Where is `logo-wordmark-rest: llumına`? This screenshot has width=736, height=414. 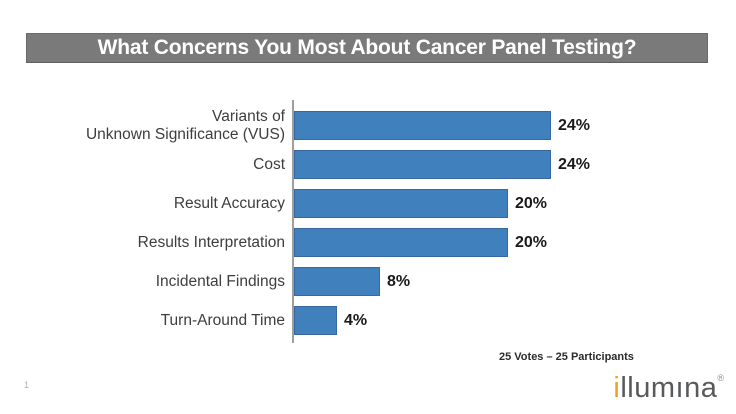 logo-wordmark-rest: llumına is located at coordinates (669, 388).